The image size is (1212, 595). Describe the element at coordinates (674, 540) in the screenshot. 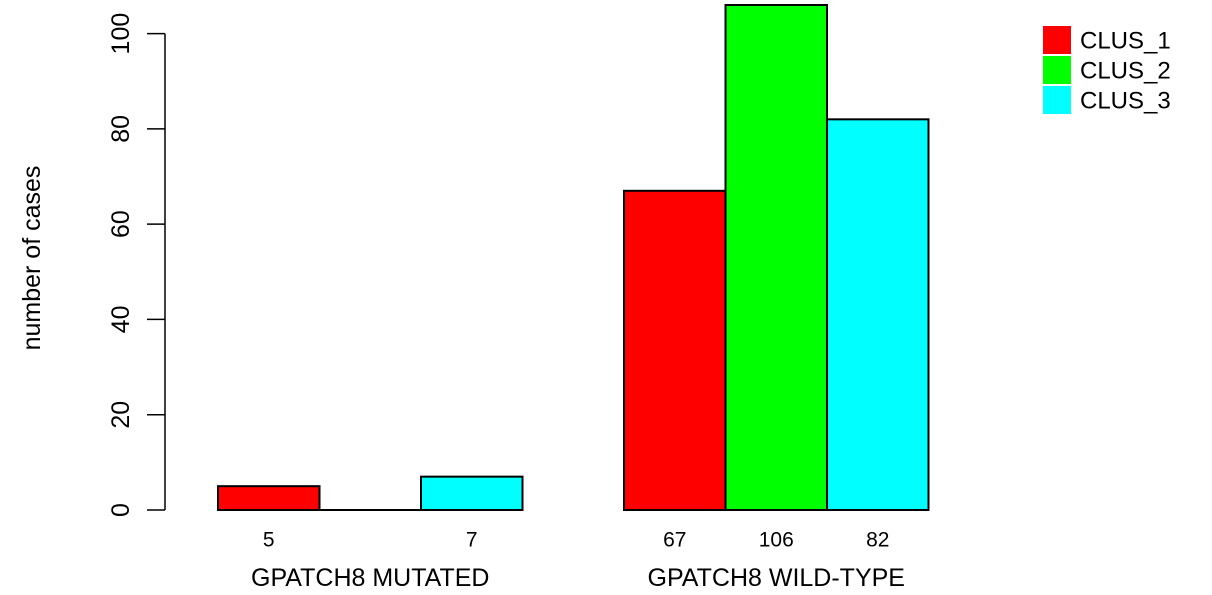

I see `bar-value-label: 67` at that location.